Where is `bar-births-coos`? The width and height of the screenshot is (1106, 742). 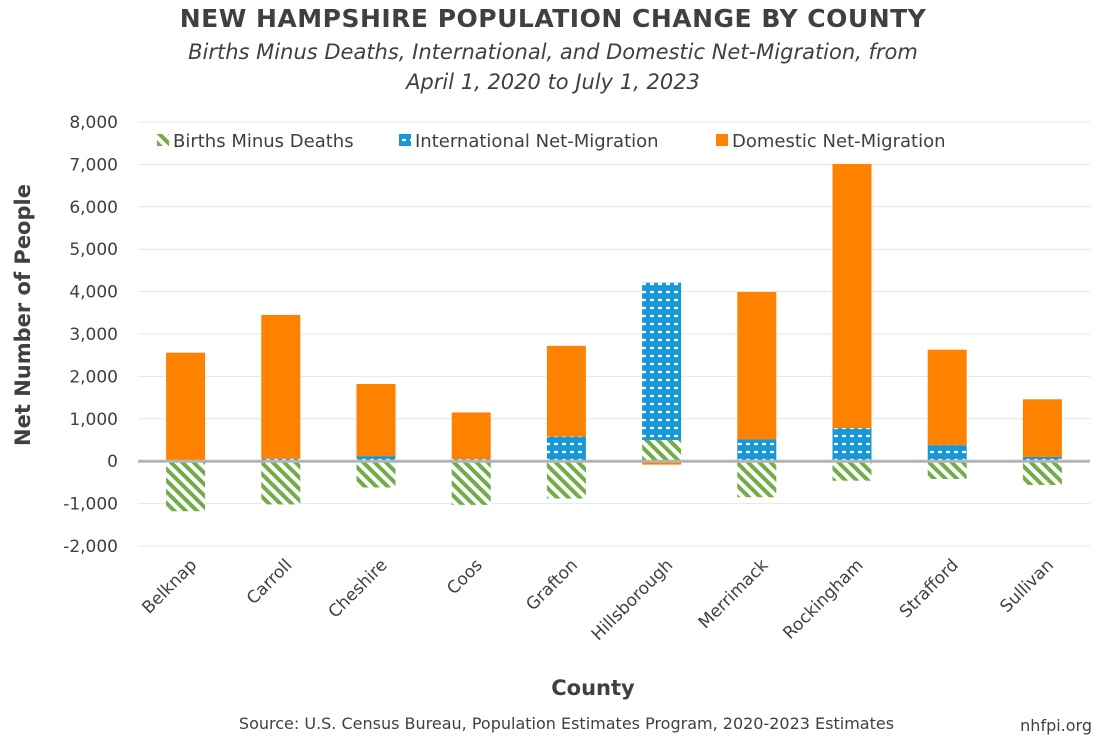
bar-births-coos is located at coordinates (471, 483).